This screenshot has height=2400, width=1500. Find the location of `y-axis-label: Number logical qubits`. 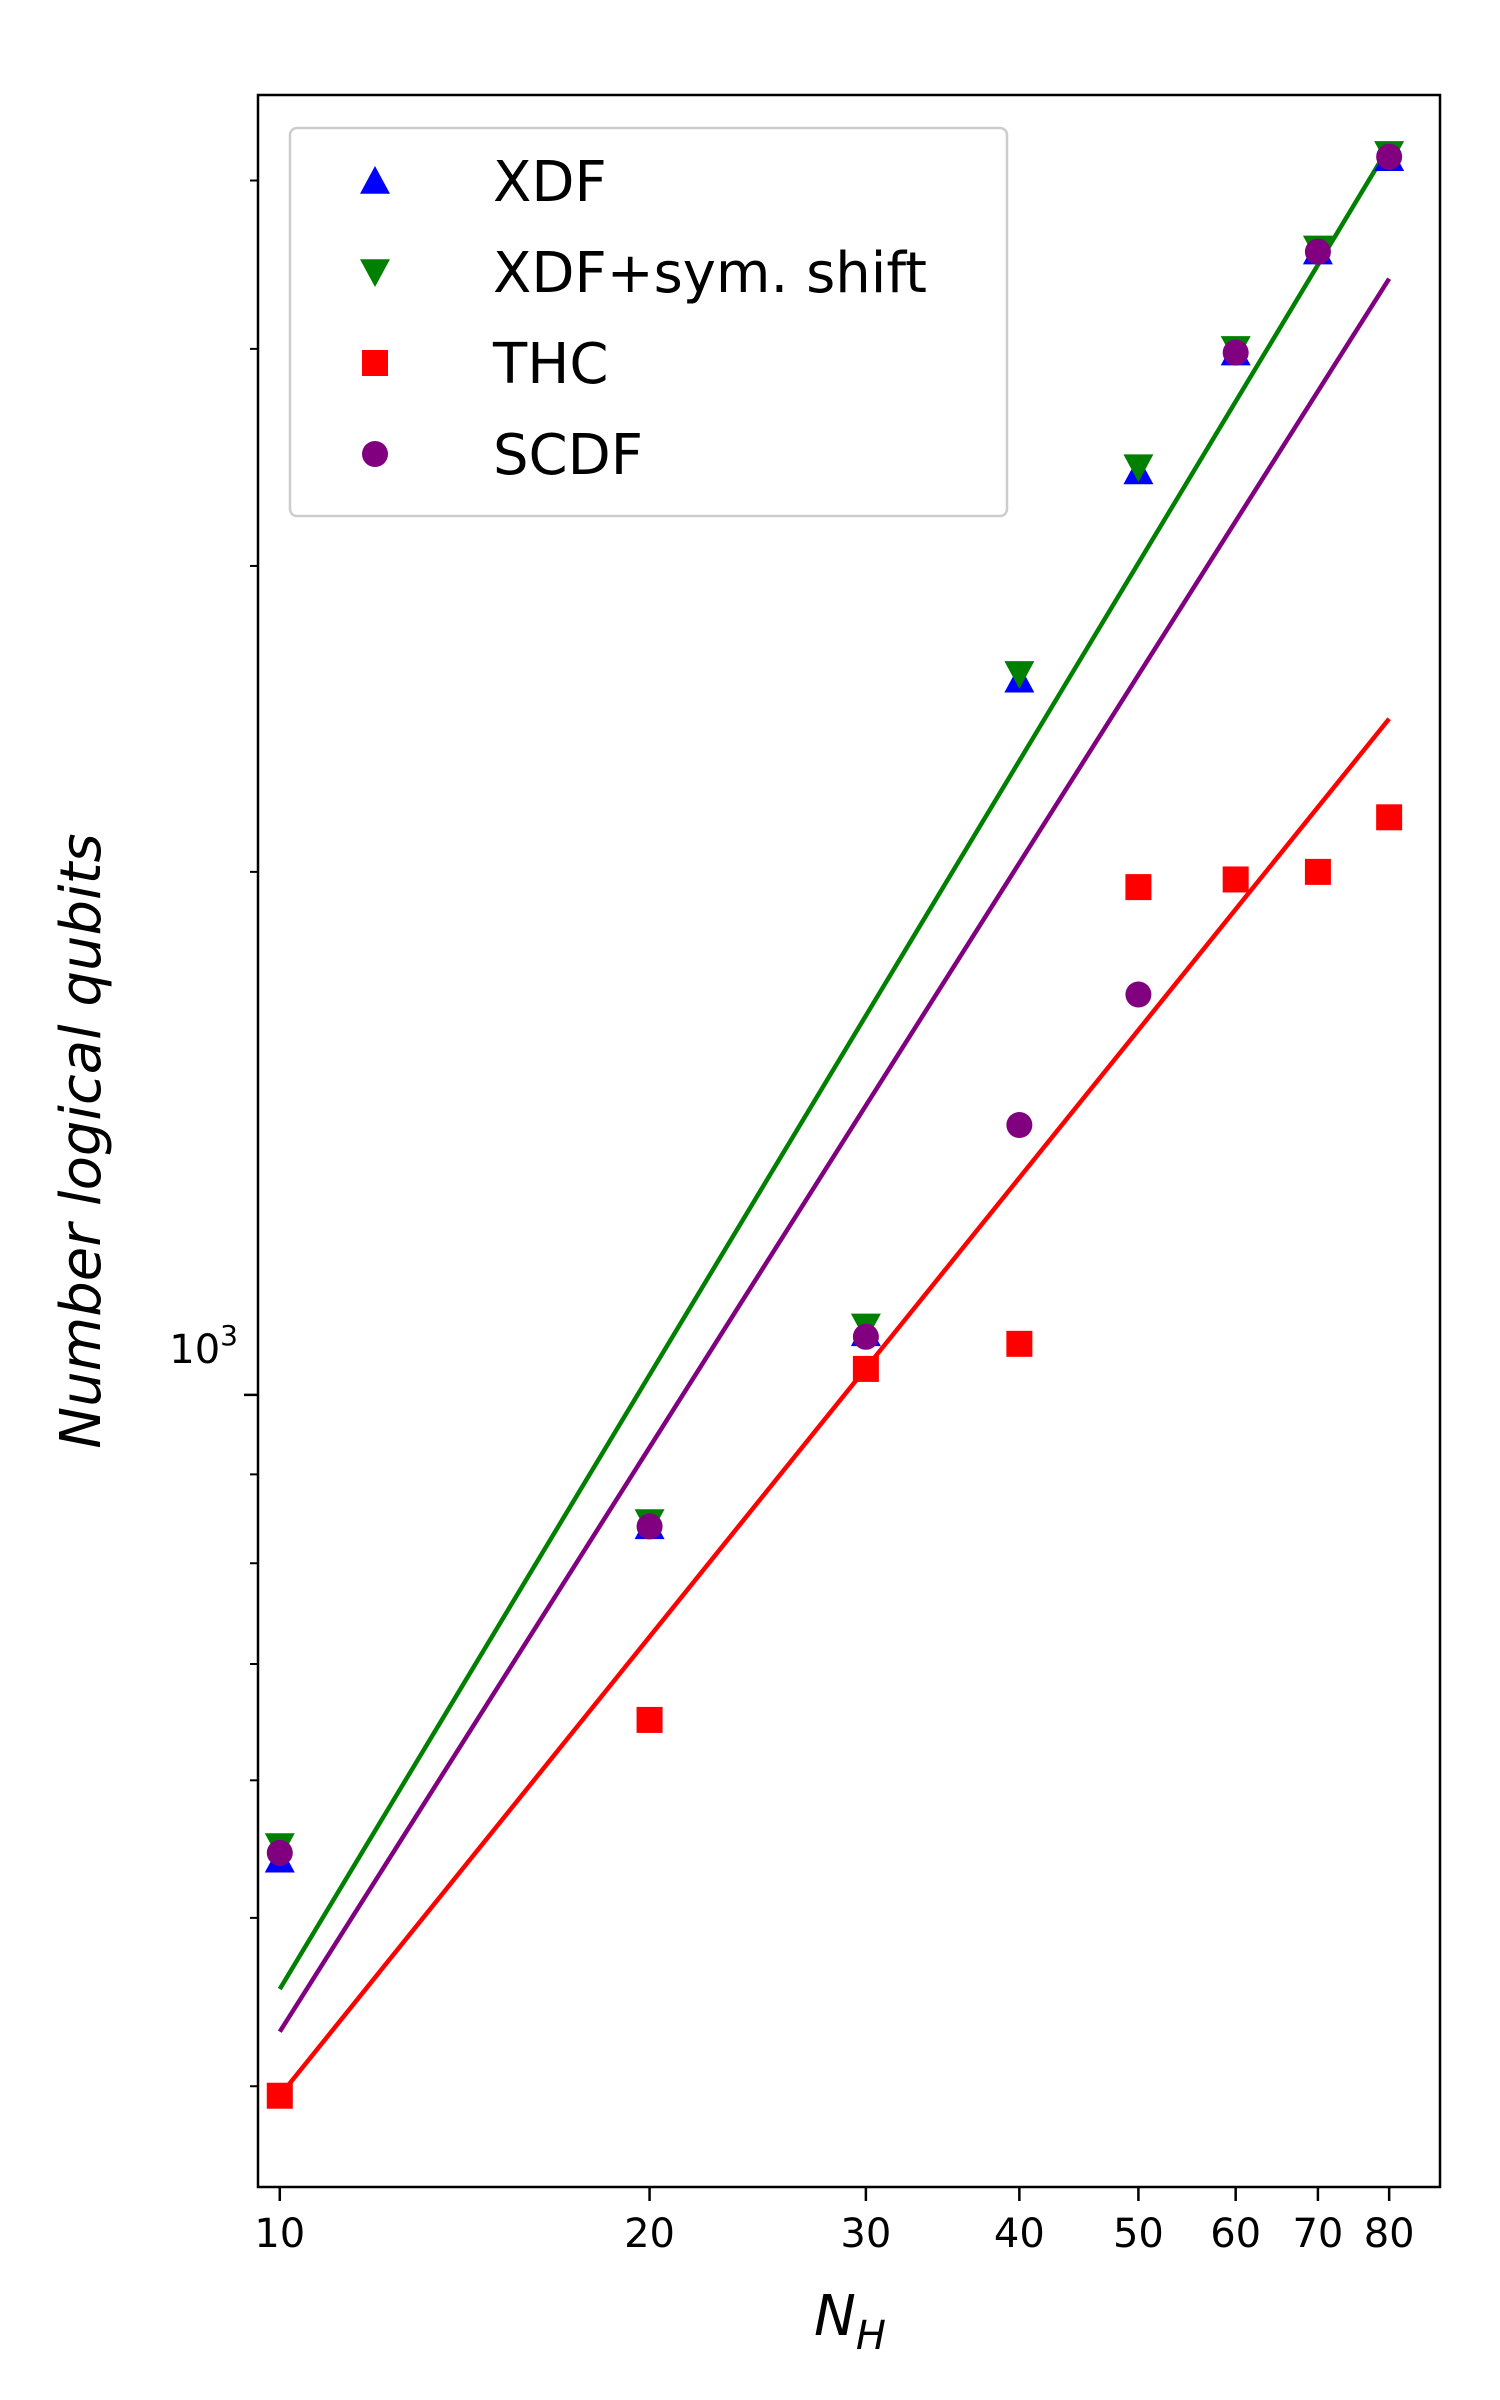

y-axis-label: Number logical qubits is located at coordinates (81, 1140).